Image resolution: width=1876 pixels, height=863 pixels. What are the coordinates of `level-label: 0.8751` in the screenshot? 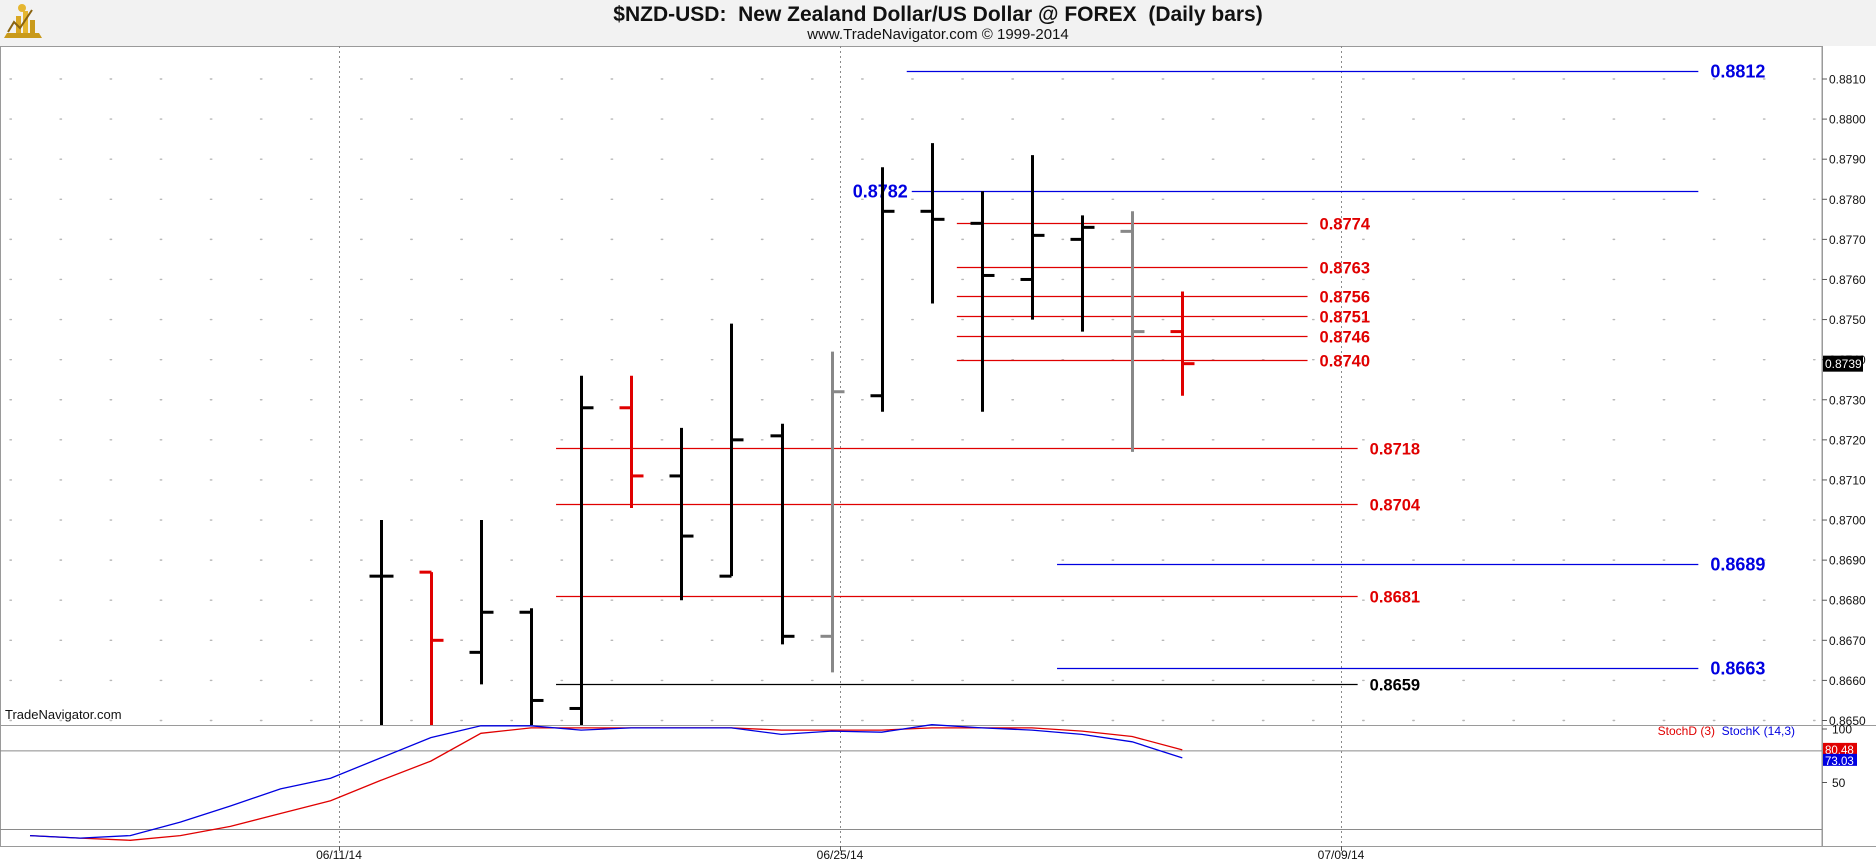 It's located at (1345, 318).